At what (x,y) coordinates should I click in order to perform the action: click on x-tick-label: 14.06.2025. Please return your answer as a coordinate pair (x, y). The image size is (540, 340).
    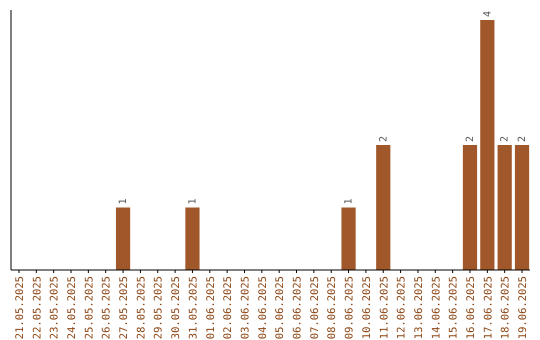
    Looking at the image, I should click on (436, 308).